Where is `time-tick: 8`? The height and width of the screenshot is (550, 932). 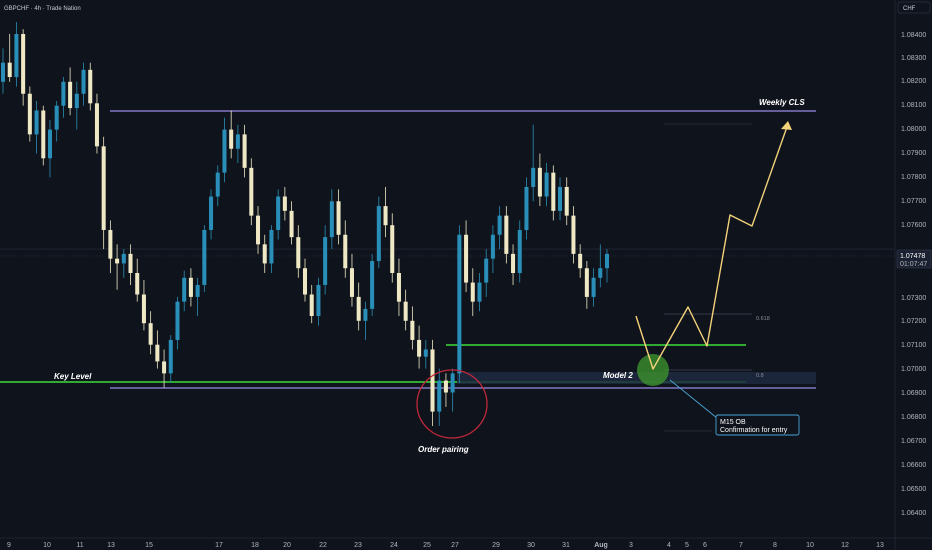
time-tick: 8 is located at coordinates (775, 545).